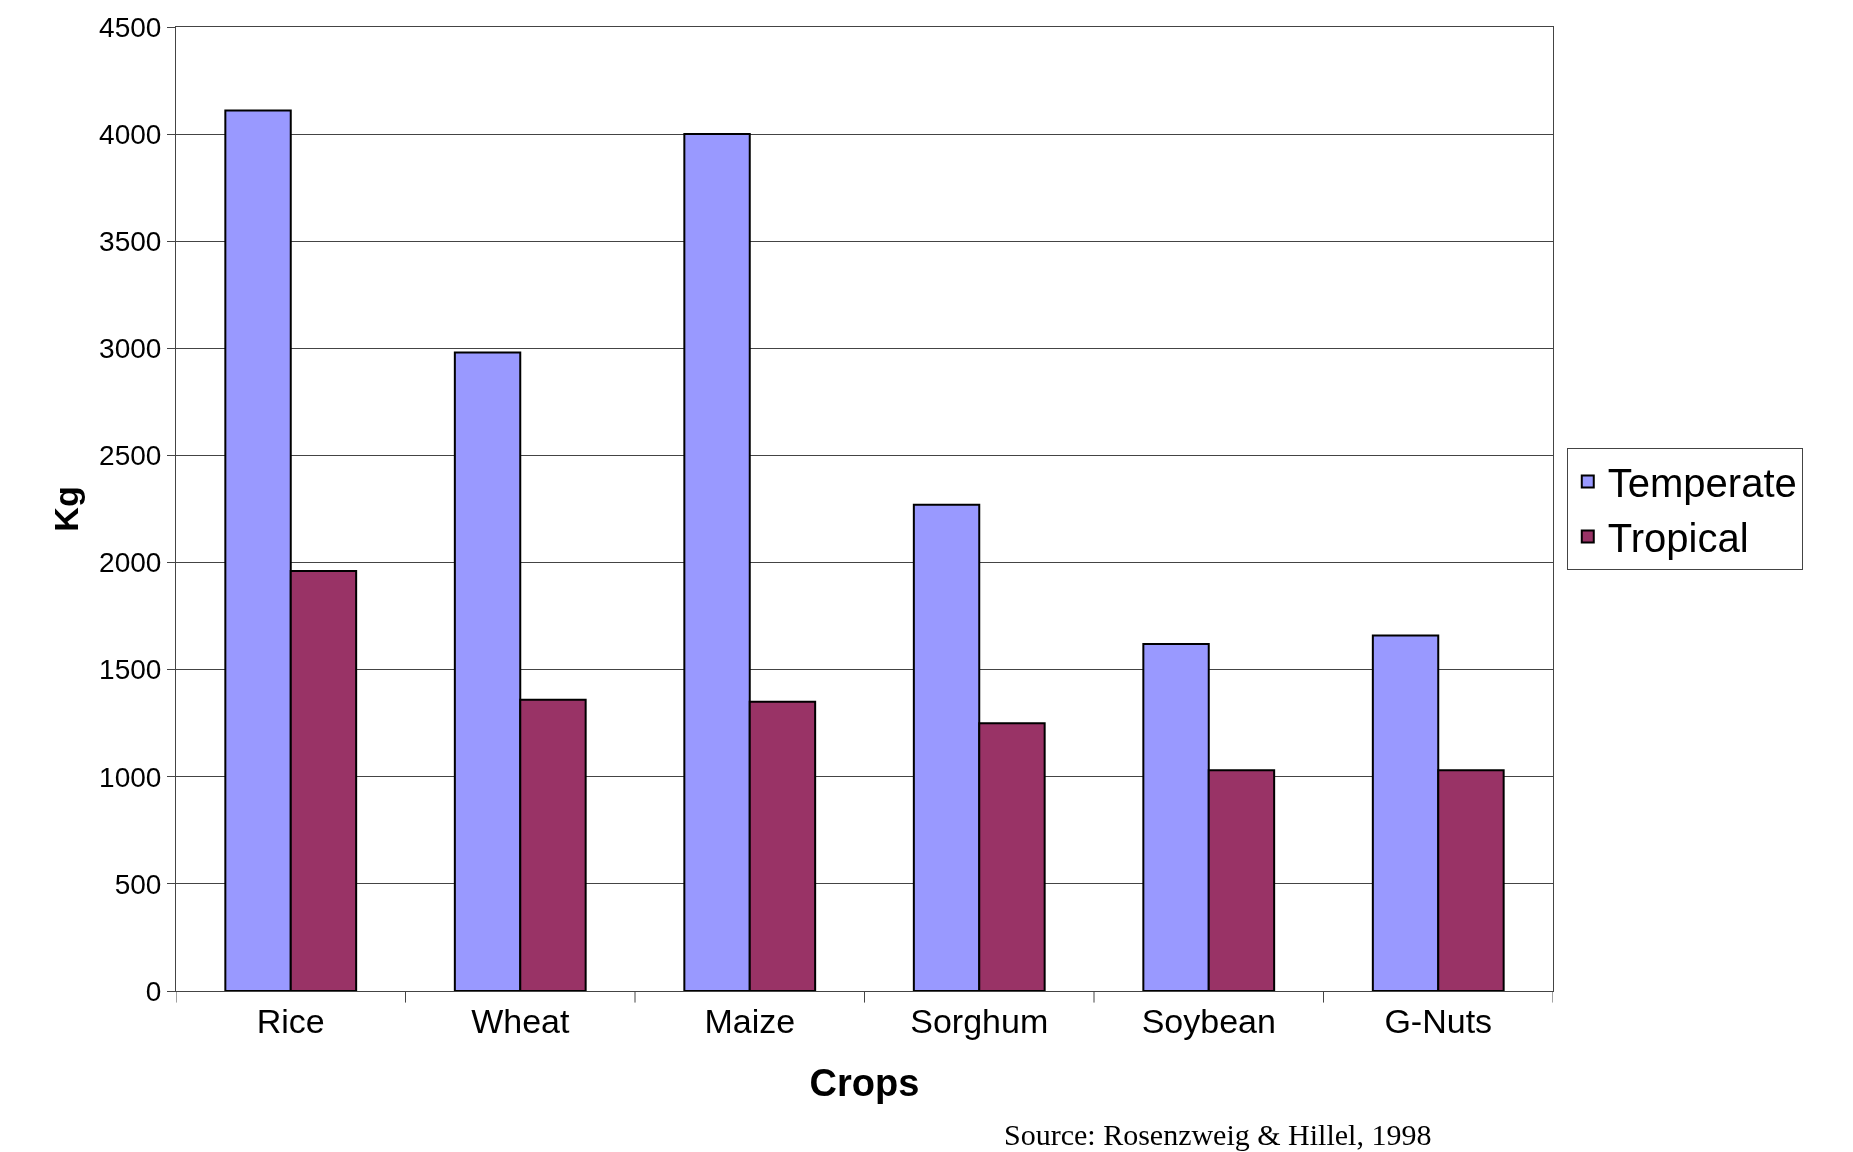  I want to click on legend-label: Tropical, so click(1678, 538).